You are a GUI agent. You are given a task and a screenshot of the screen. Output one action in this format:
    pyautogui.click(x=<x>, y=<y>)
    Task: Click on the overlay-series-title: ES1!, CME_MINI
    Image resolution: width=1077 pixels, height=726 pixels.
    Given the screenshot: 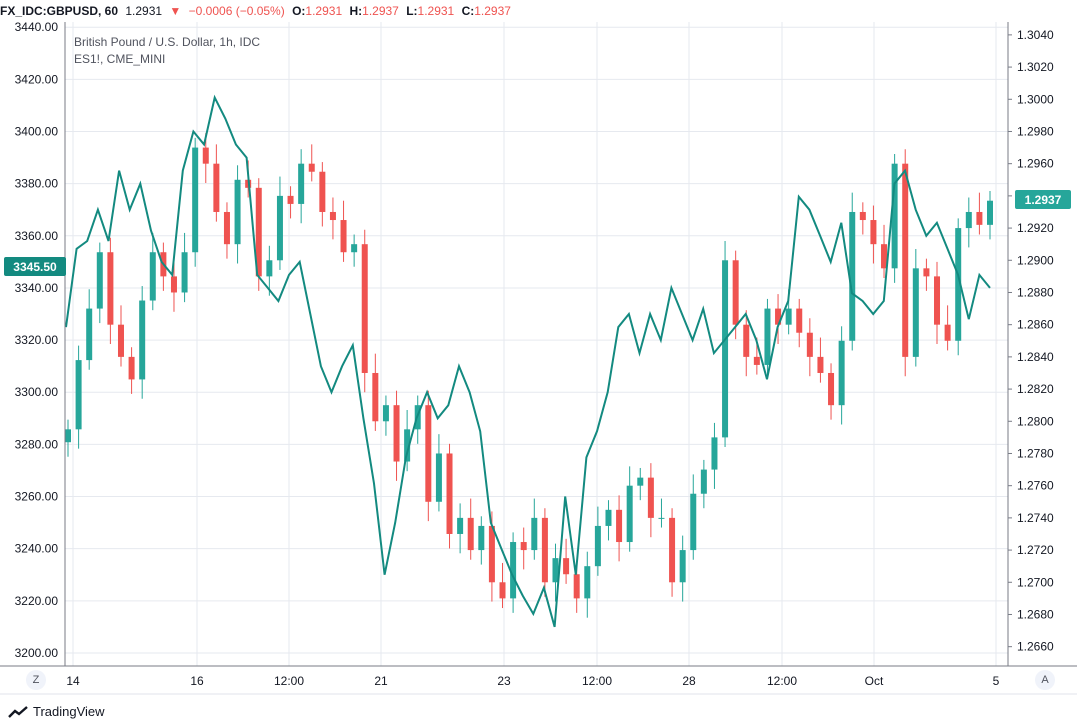 What is the action you would take?
    pyautogui.click(x=120, y=59)
    